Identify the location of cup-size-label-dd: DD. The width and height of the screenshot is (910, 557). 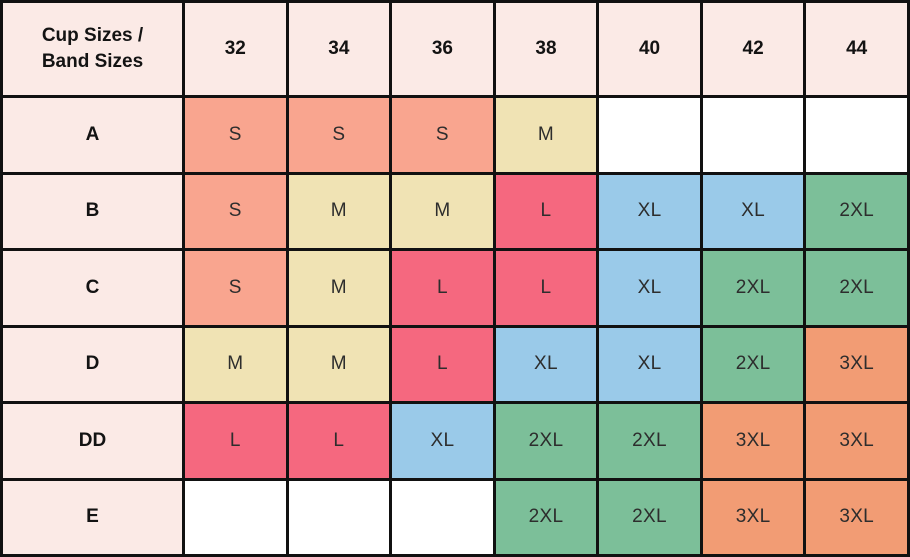
(92, 441).